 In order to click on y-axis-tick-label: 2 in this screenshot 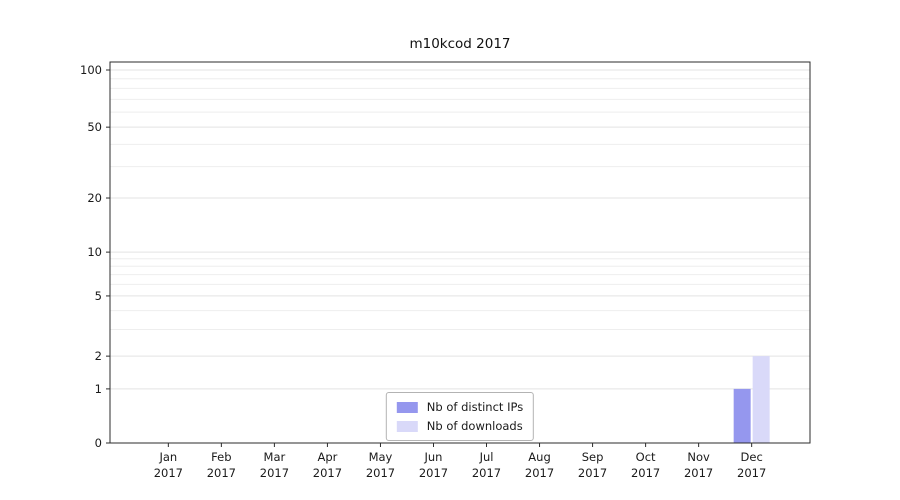, I will do `click(98, 356)`.